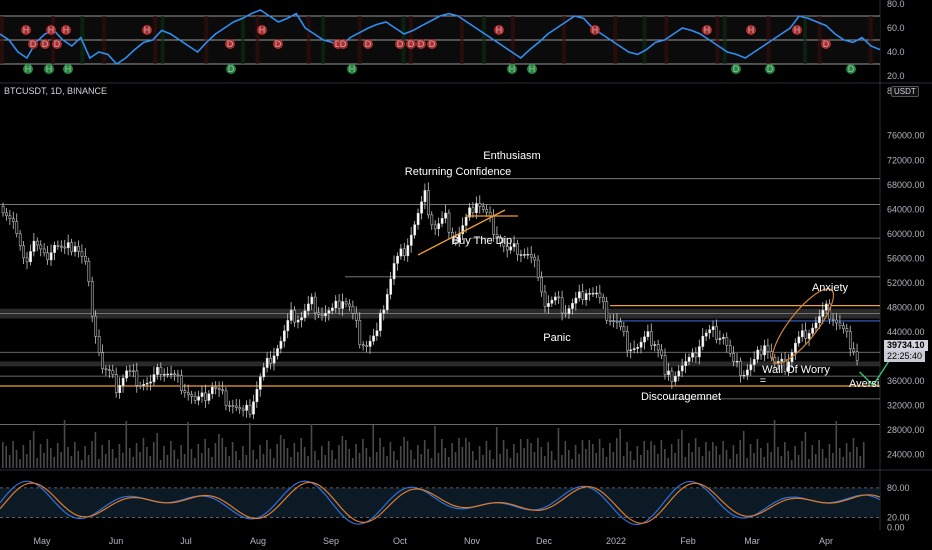  What do you see at coordinates (905, 91) in the screenshot?
I see `currency-badge: USDT` at bounding box center [905, 91].